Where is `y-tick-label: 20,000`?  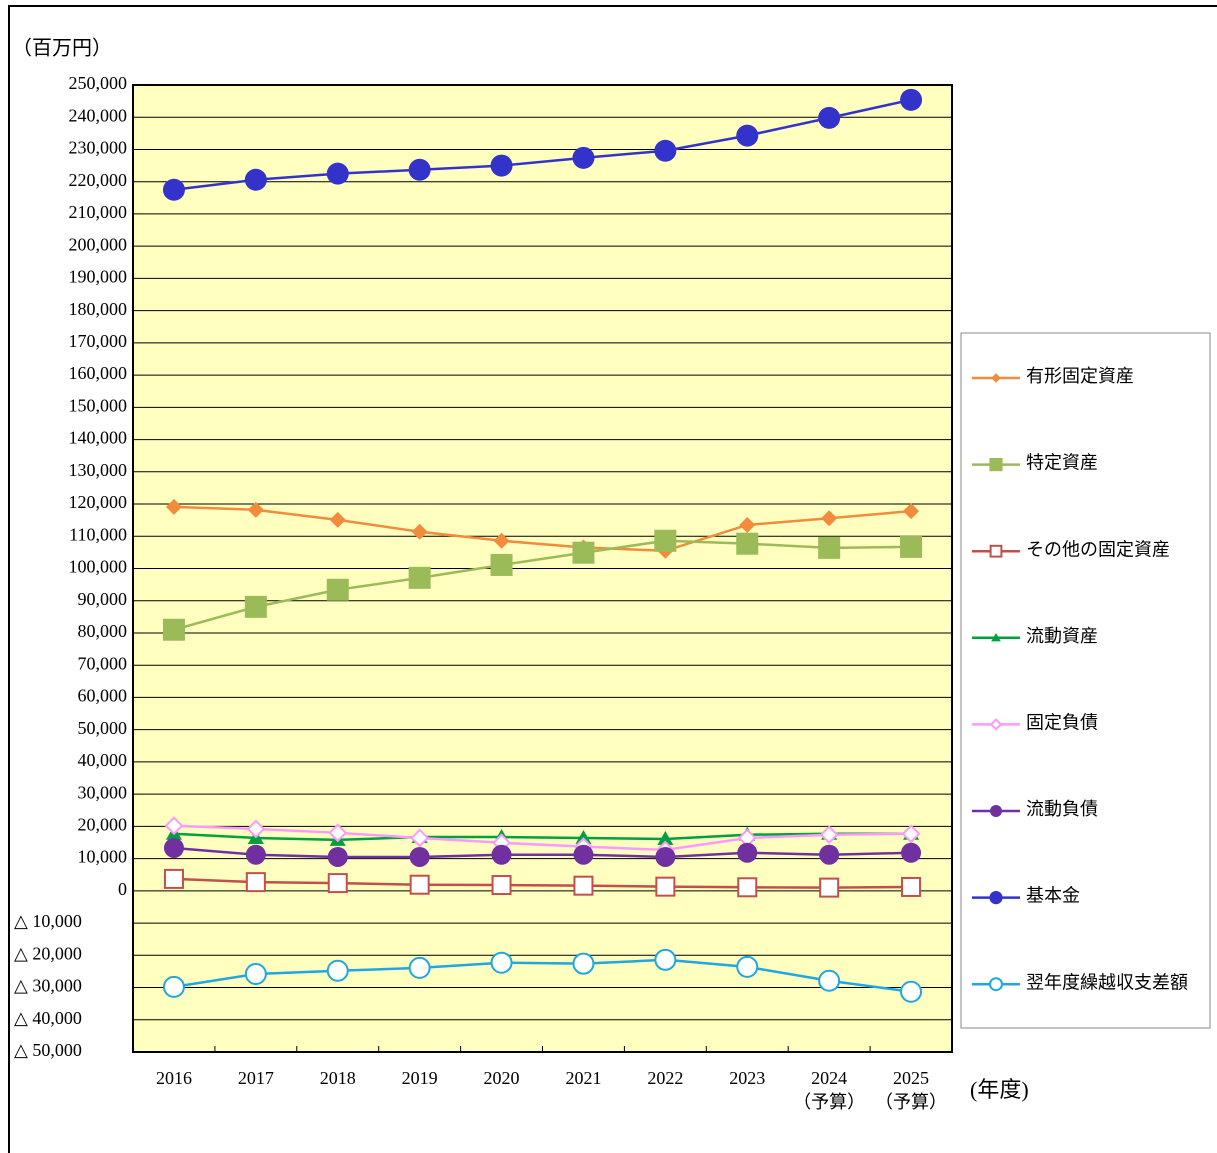 y-tick-label: 20,000 is located at coordinates (103, 824).